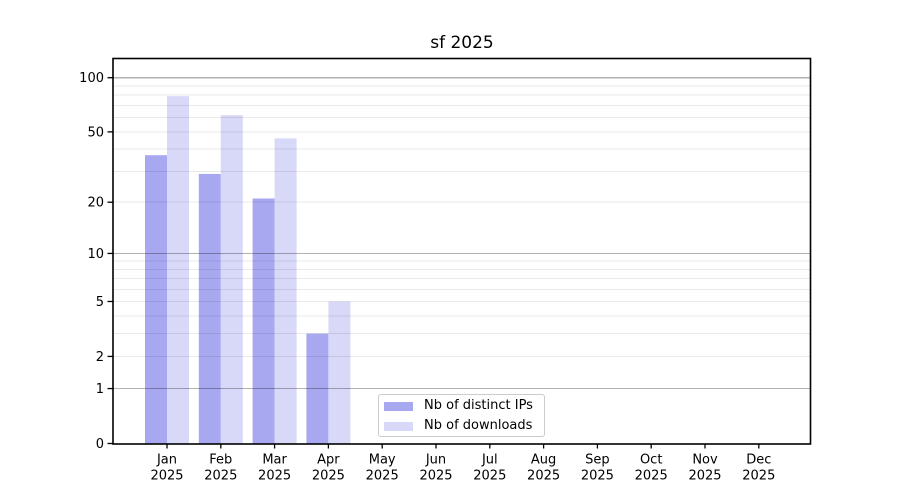 This screenshot has height=500, width=900. What do you see at coordinates (156, 299) in the screenshot?
I see `bar-nb-of-distinct-ips-jan` at bounding box center [156, 299].